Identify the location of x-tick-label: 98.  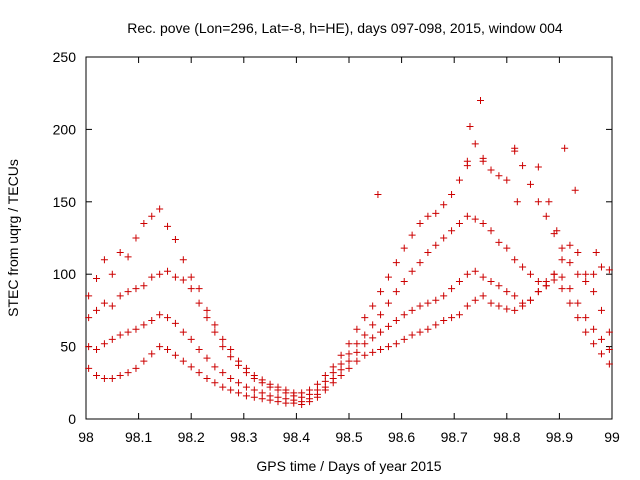
(86, 437).